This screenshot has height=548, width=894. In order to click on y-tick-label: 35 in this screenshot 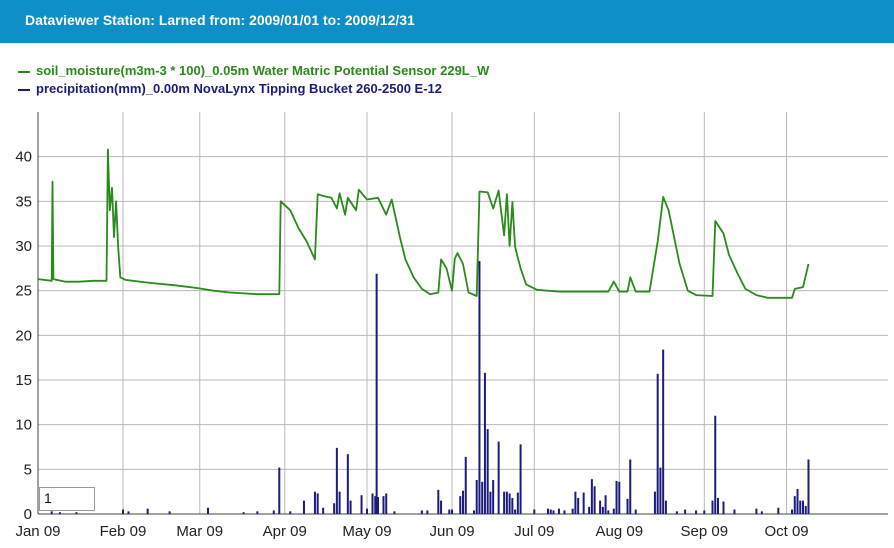, I will do `click(23, 201)`.